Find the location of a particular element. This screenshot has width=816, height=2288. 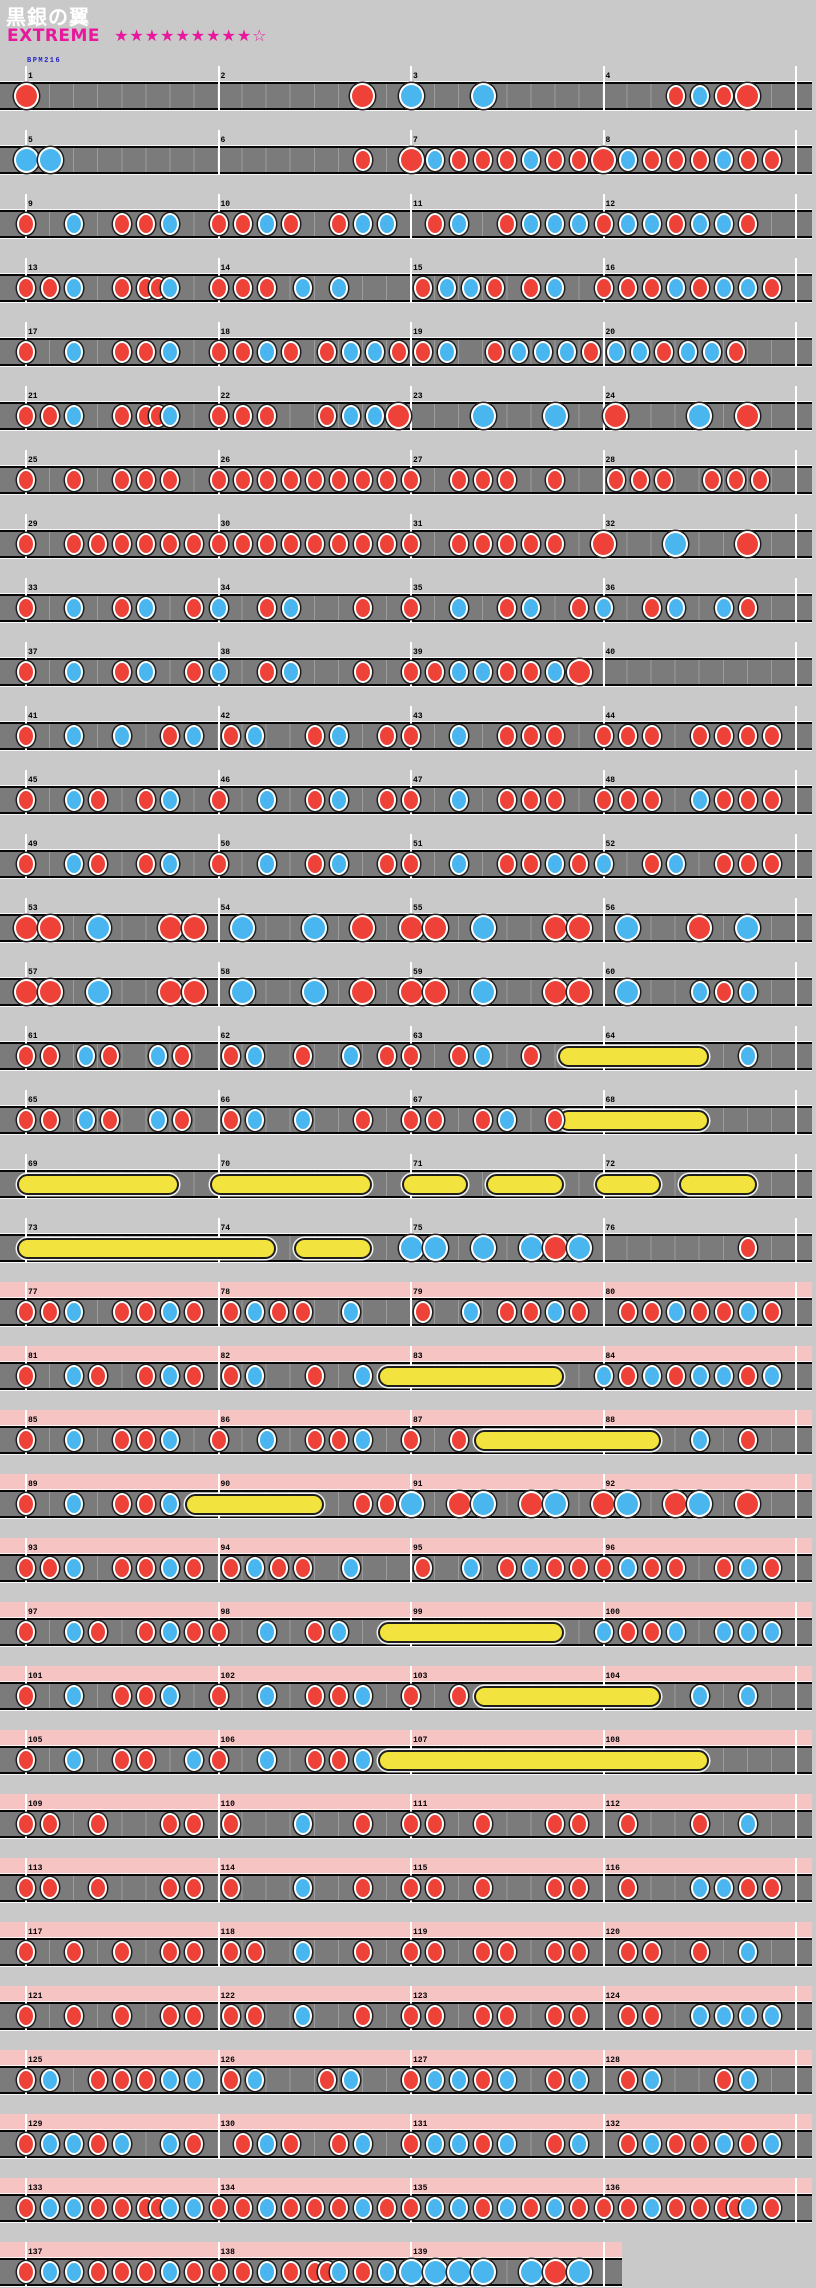

measure-number: 34 is located at coordinates (225, 588).